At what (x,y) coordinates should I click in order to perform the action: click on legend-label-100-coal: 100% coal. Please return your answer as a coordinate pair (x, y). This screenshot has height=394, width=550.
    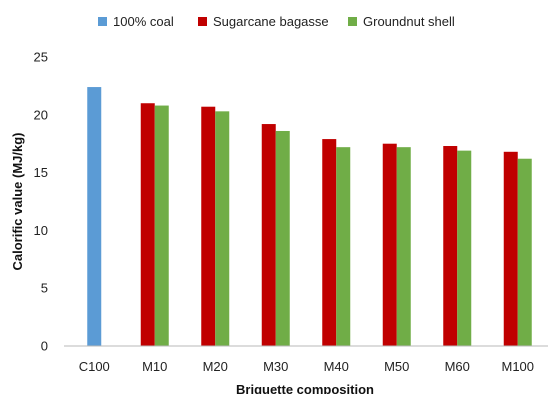
    Looking at the image, I should click on (143, 21).